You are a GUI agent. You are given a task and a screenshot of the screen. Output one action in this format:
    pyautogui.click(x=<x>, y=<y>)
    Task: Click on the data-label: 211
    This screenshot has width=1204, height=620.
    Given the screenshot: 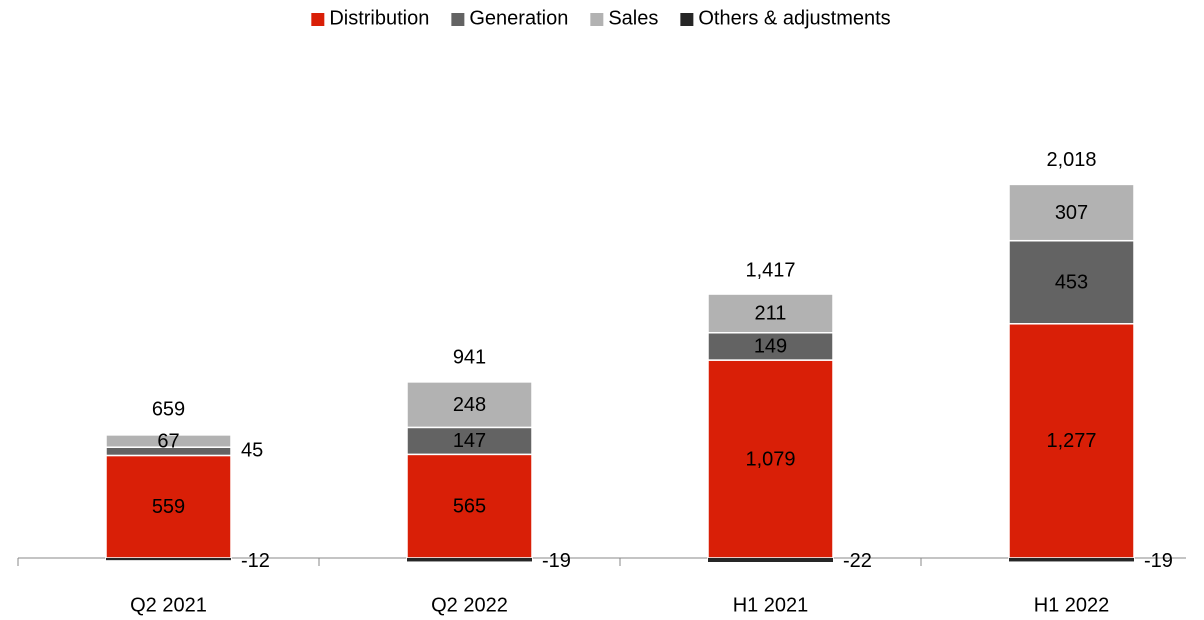 What is the action you would take?
    pyautogui.click(x=771, y=314)
    